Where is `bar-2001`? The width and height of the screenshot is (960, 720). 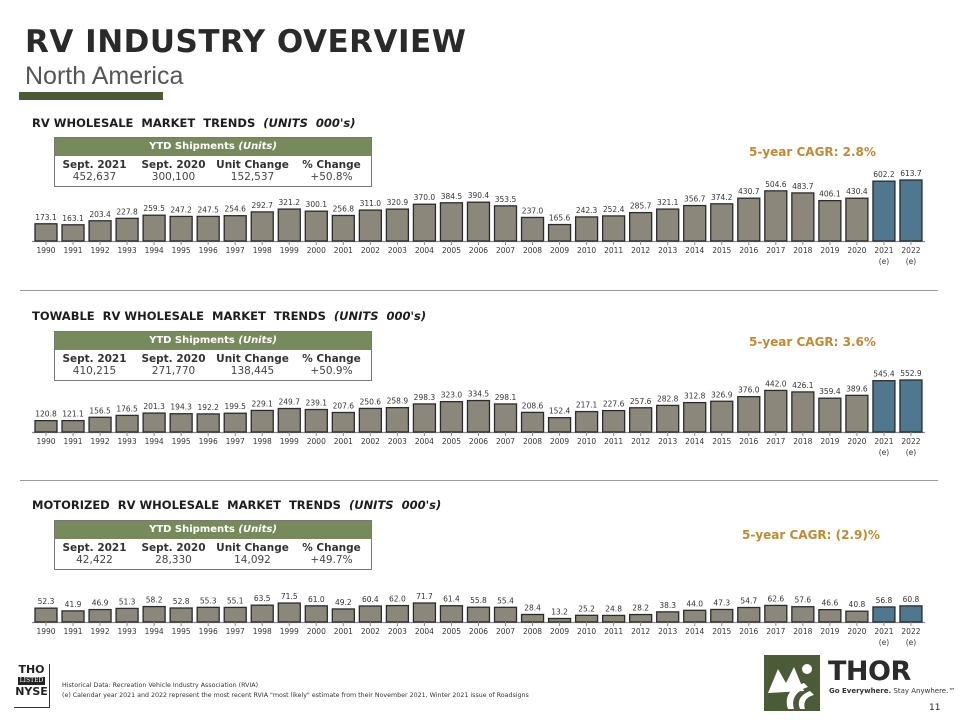
bar-2001 is located at coordinates (343, 615).